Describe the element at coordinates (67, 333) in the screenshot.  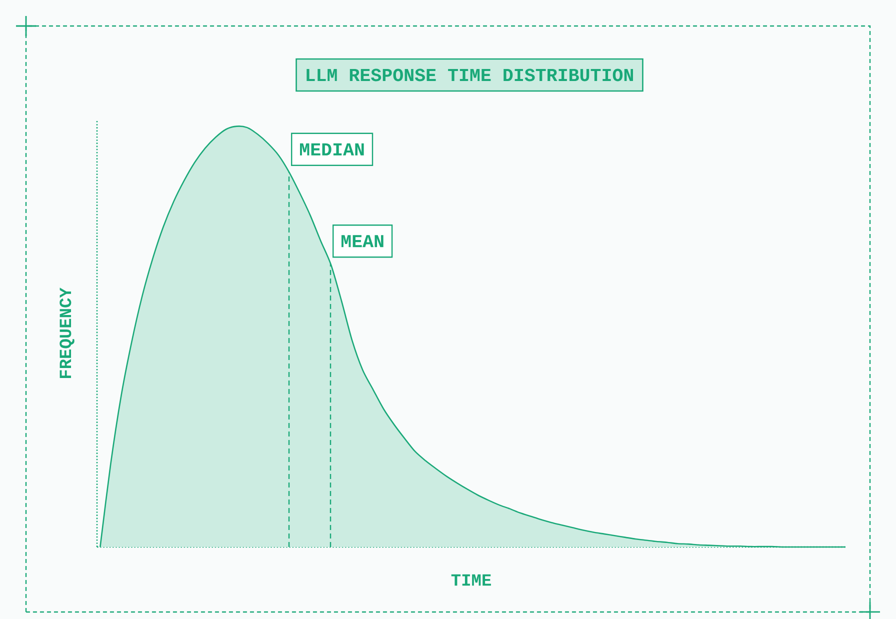
I see `y-axis-title: FREQUENCY` at that location.